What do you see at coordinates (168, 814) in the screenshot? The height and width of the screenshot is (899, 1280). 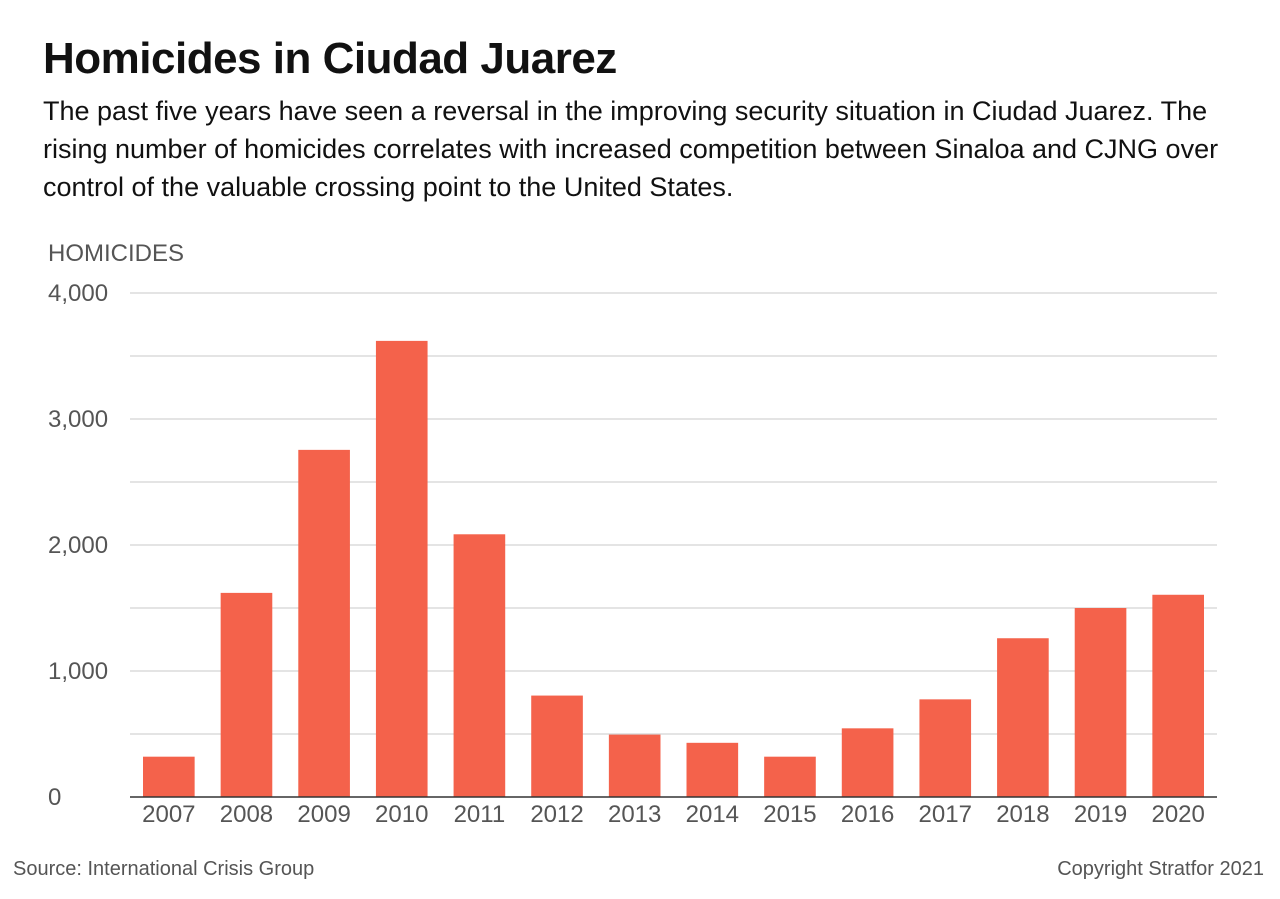 I see `x-tick-label-2007: 2007` at bounding box center [168, 814].